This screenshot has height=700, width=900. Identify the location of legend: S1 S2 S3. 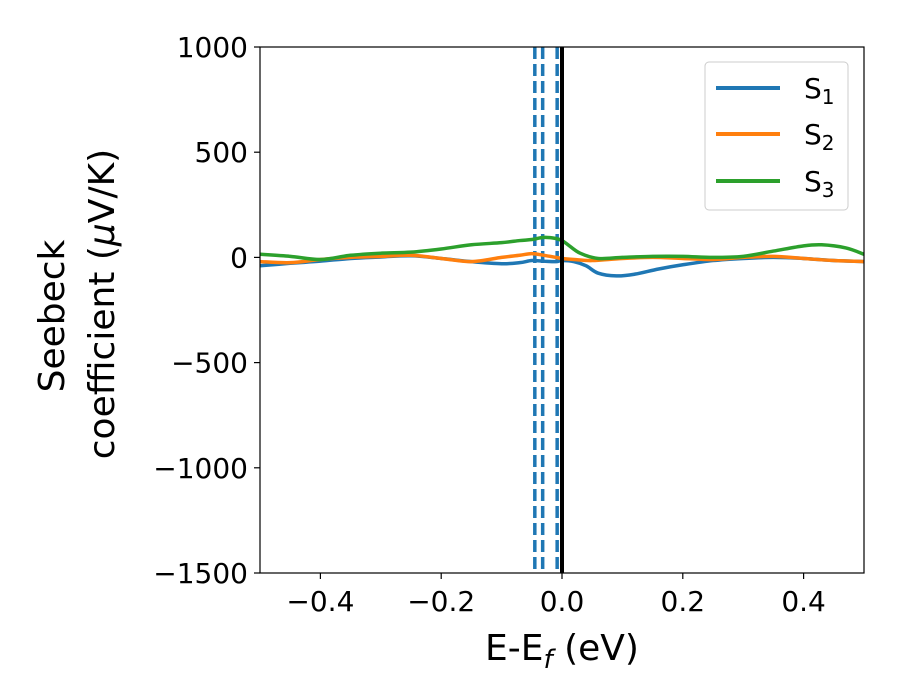
(776, 136).